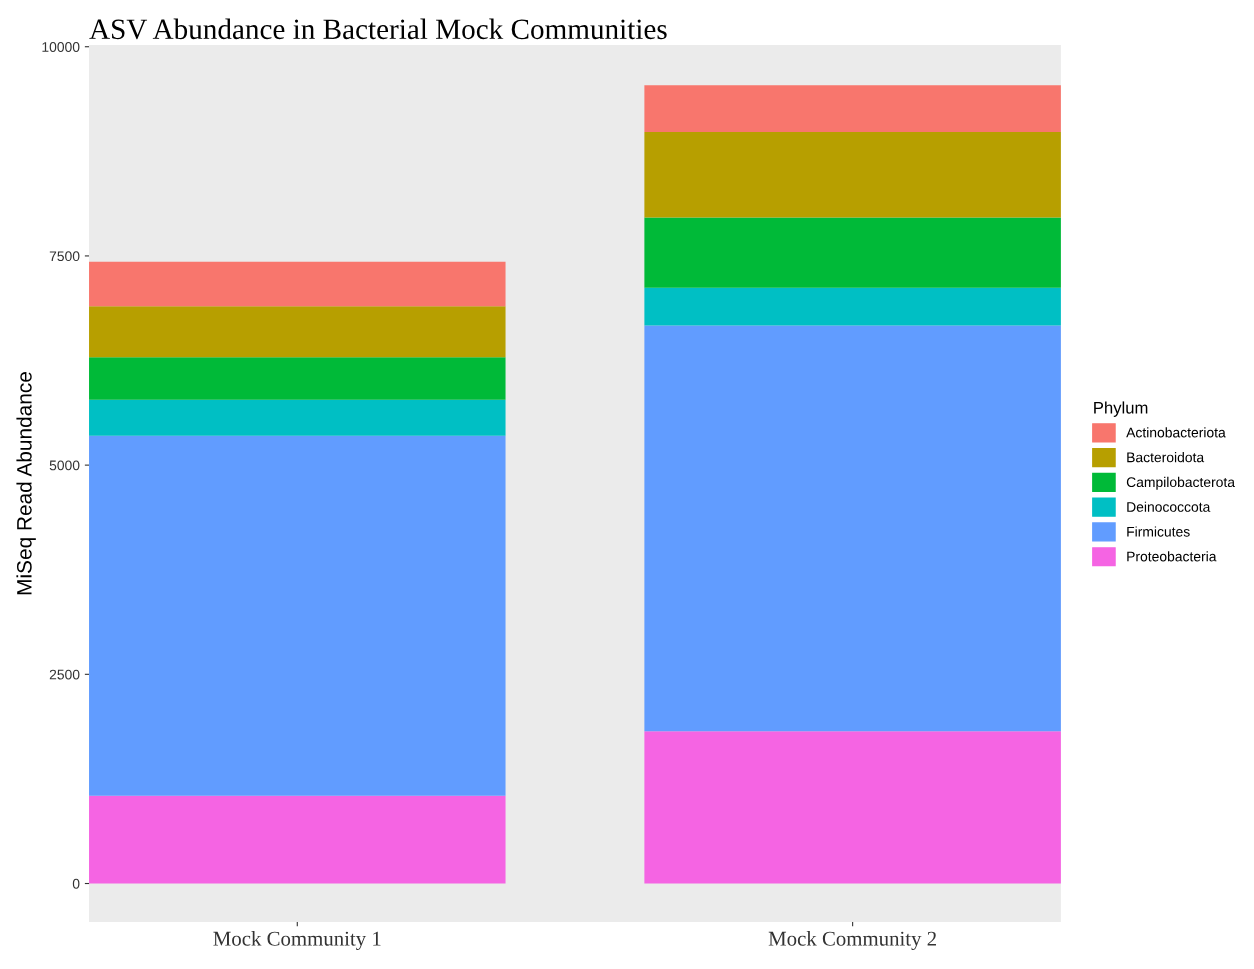 Image resolution: width=1254 pixels, height=969 pixels. I want to click on chart-title: ASV Abundance in Bacterial Mock Communities, so click(378, 29).